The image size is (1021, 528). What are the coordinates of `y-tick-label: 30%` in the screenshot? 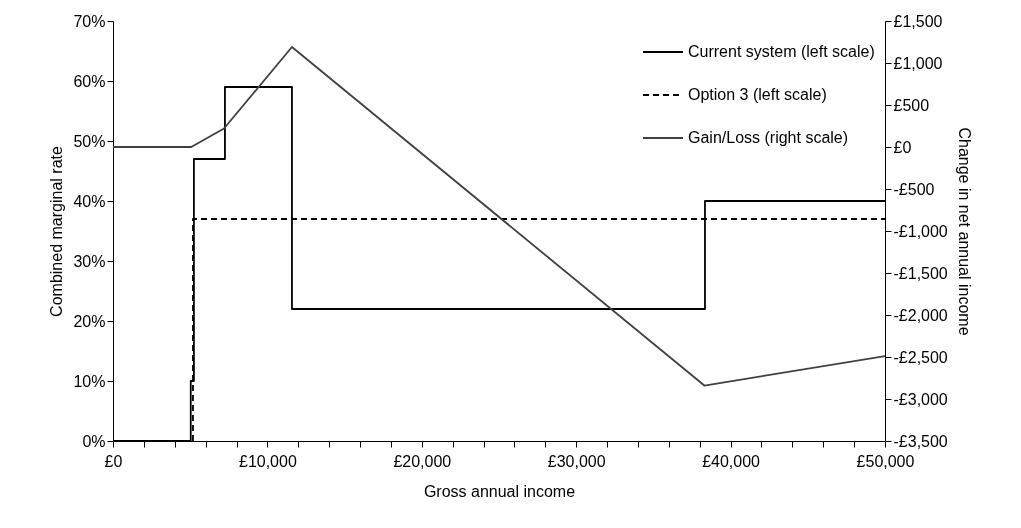 It's located at (89, 261).